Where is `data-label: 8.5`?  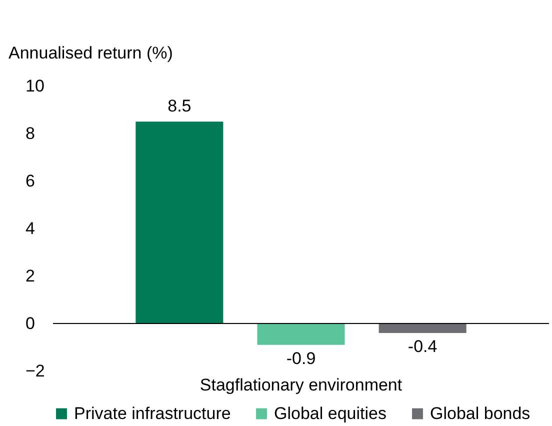
data-label: 8.5 is located at coordinates (180, 106).